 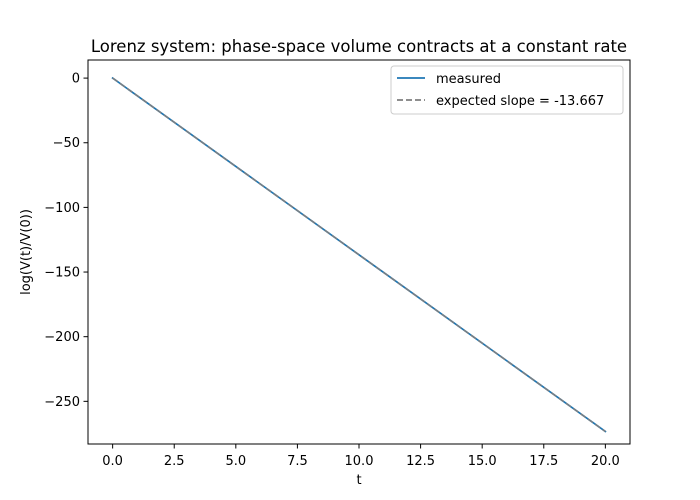 I want to click on x-tick-label: 2.5, so click(x=174, y=461).